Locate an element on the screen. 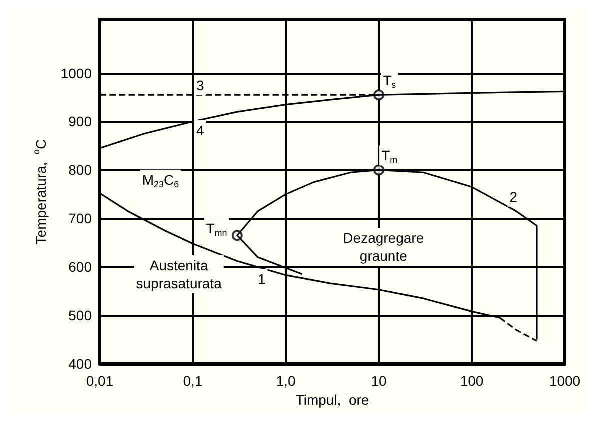 This screenshot has width=595, height=421. y-tick-label: 600 is located at coordinates (80, 267).